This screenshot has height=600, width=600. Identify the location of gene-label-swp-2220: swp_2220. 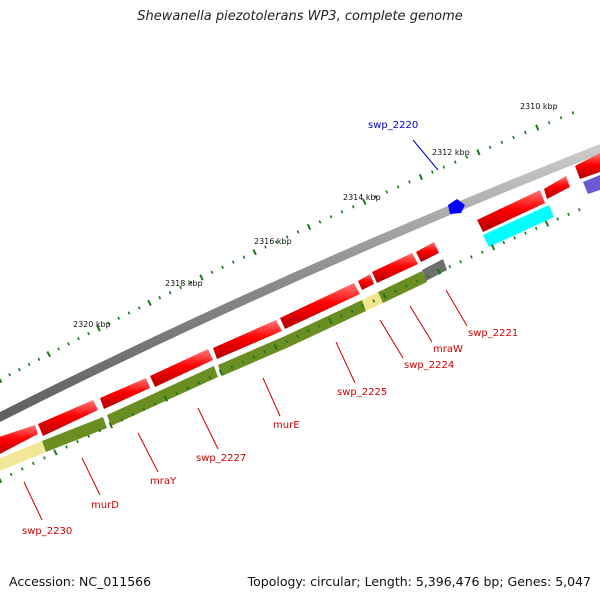
(393, 125).